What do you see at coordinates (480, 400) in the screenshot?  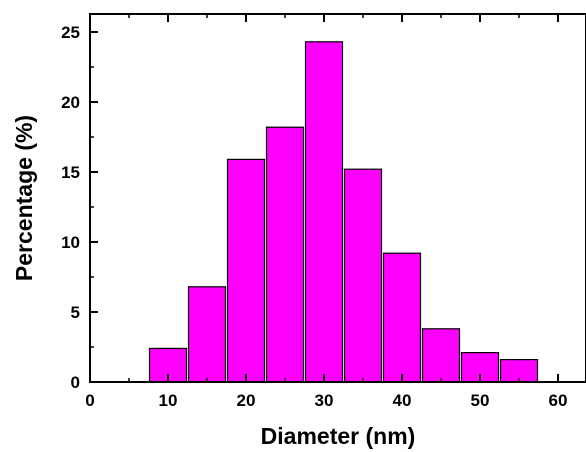 I see `x-tick-label: 50` at bounding box center [480, 400].